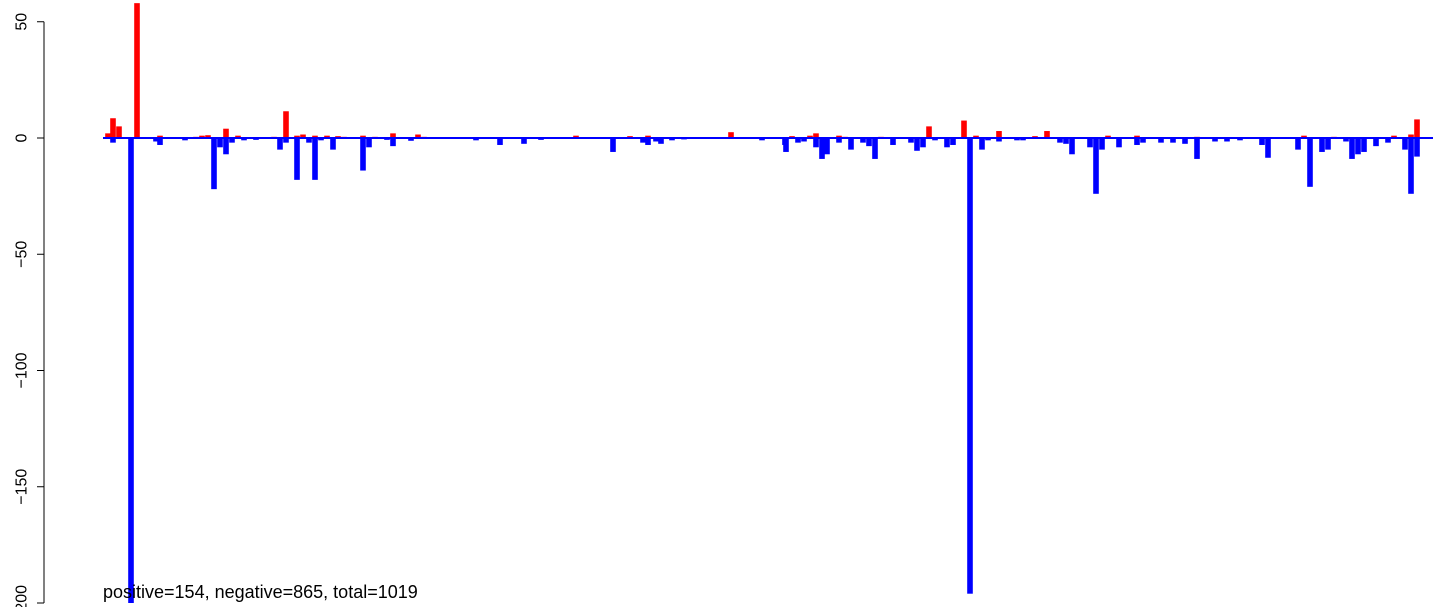 Image resolution: width=1433 pixels, height=607 pixels. I want to click on summary-caption: positive=154, negative=865, total=1019, so click(260, 592).